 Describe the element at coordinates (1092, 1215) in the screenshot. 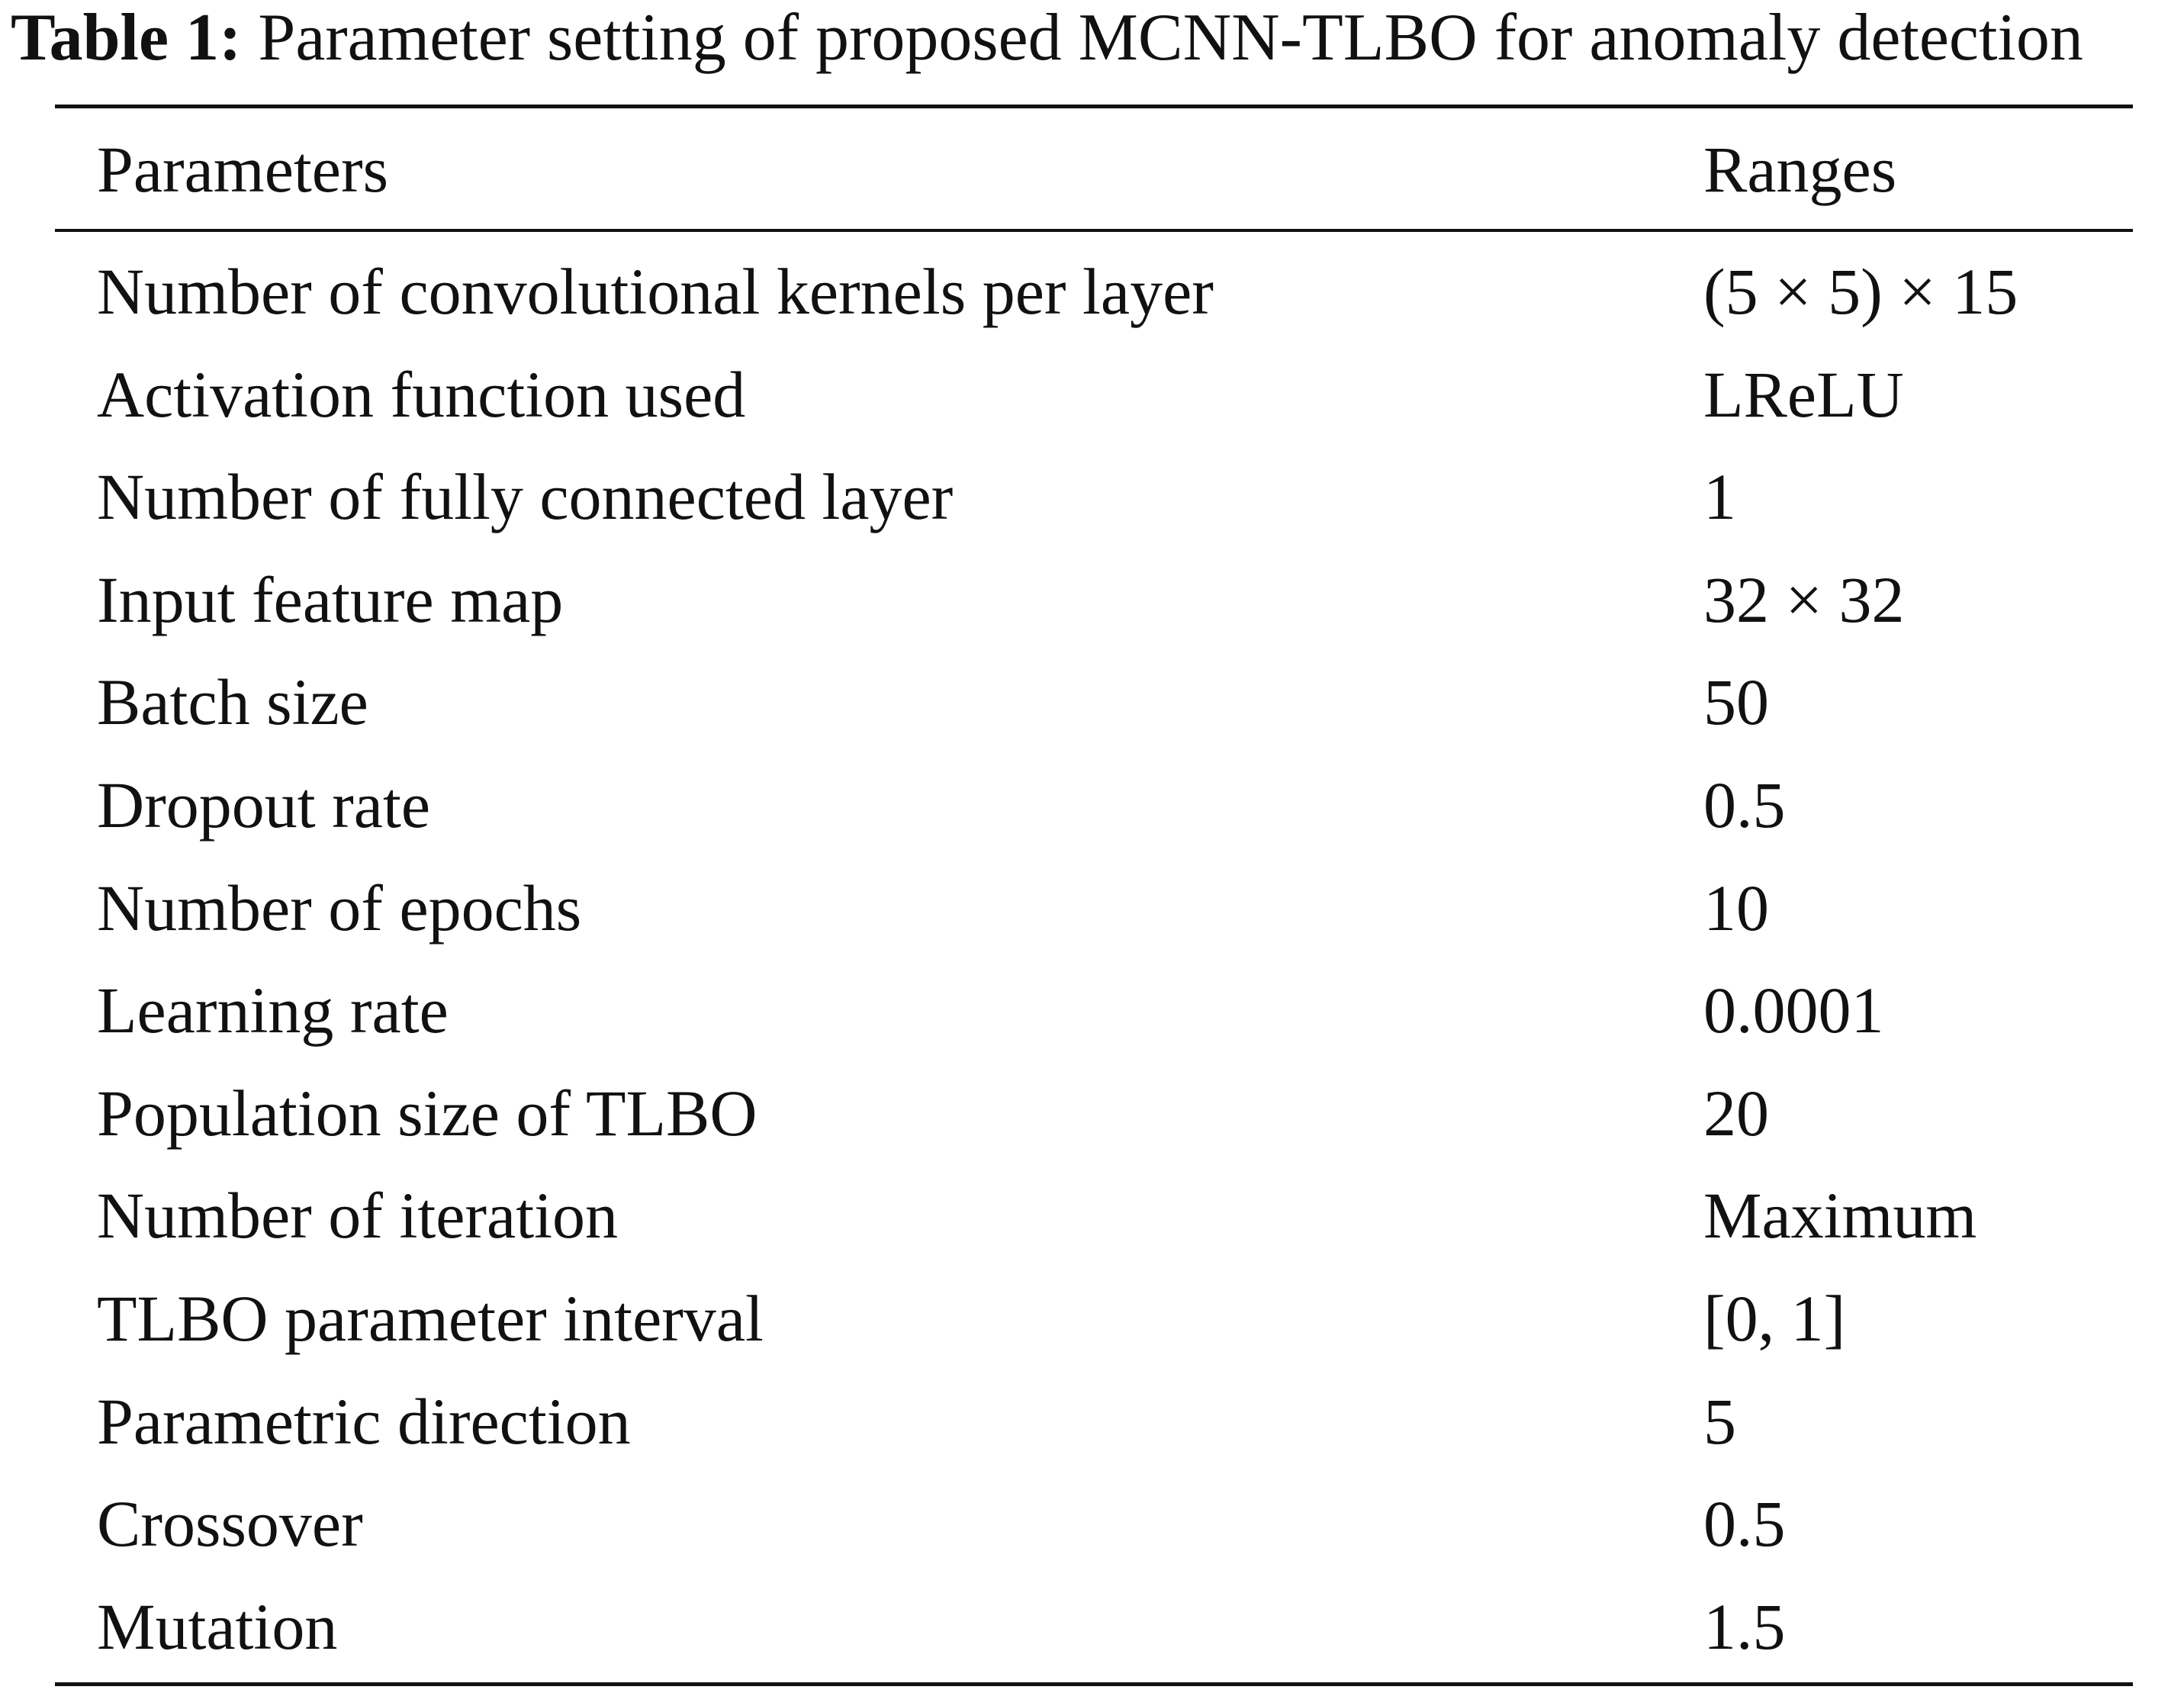

I see `table-row: Number of iteration Maximum` at that location.